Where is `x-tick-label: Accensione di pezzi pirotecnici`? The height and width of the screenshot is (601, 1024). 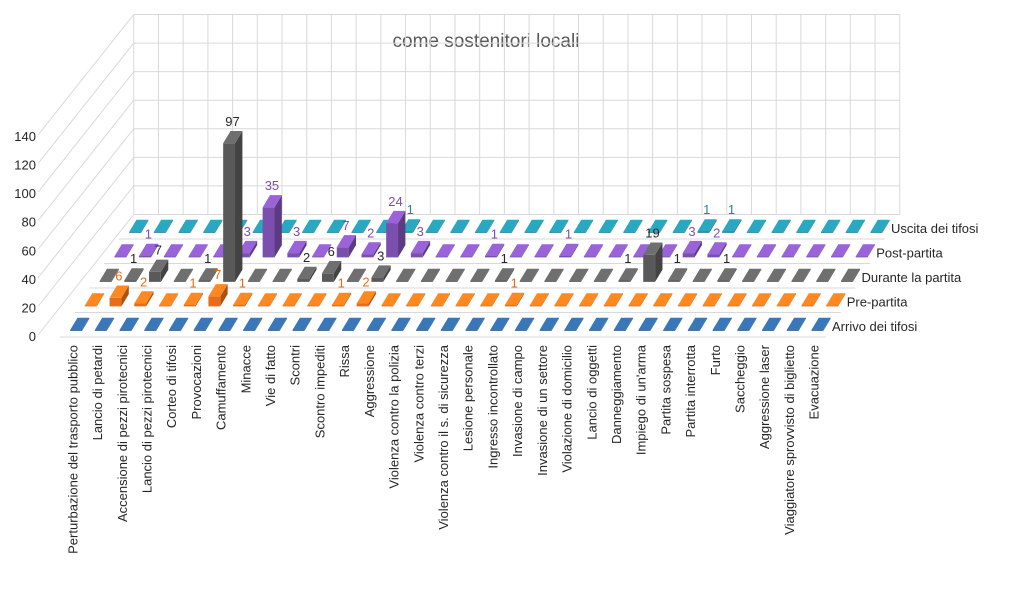
x-tick-label: Accensione di pezzi pirotecnici is located at coordinates (122, 433).